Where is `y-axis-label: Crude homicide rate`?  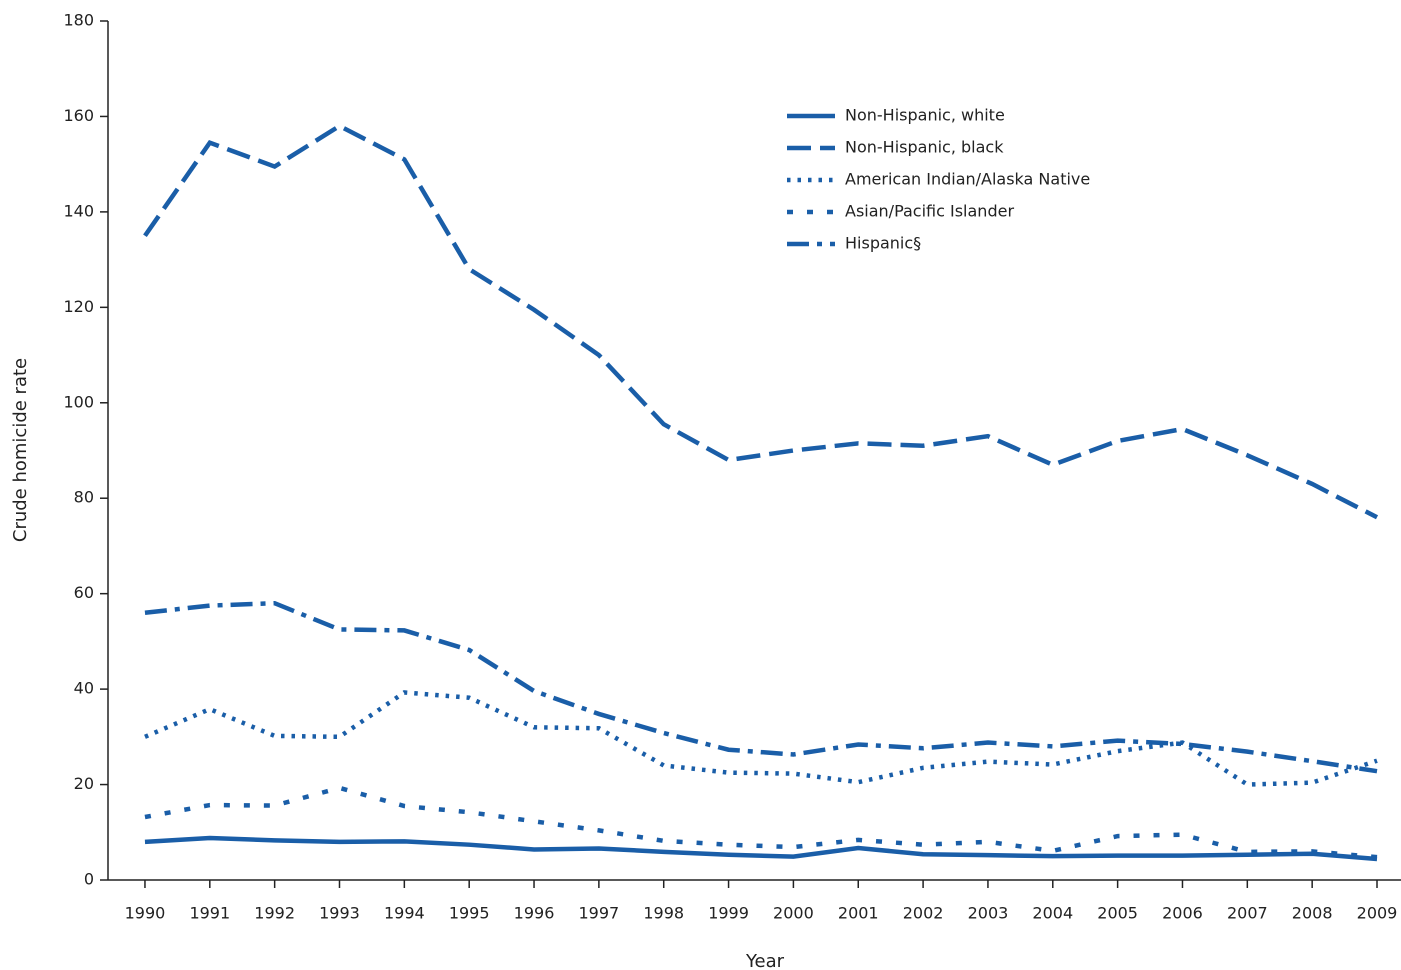 y-axis-label: Crude homicide rate is located at coordinates (20, 450).